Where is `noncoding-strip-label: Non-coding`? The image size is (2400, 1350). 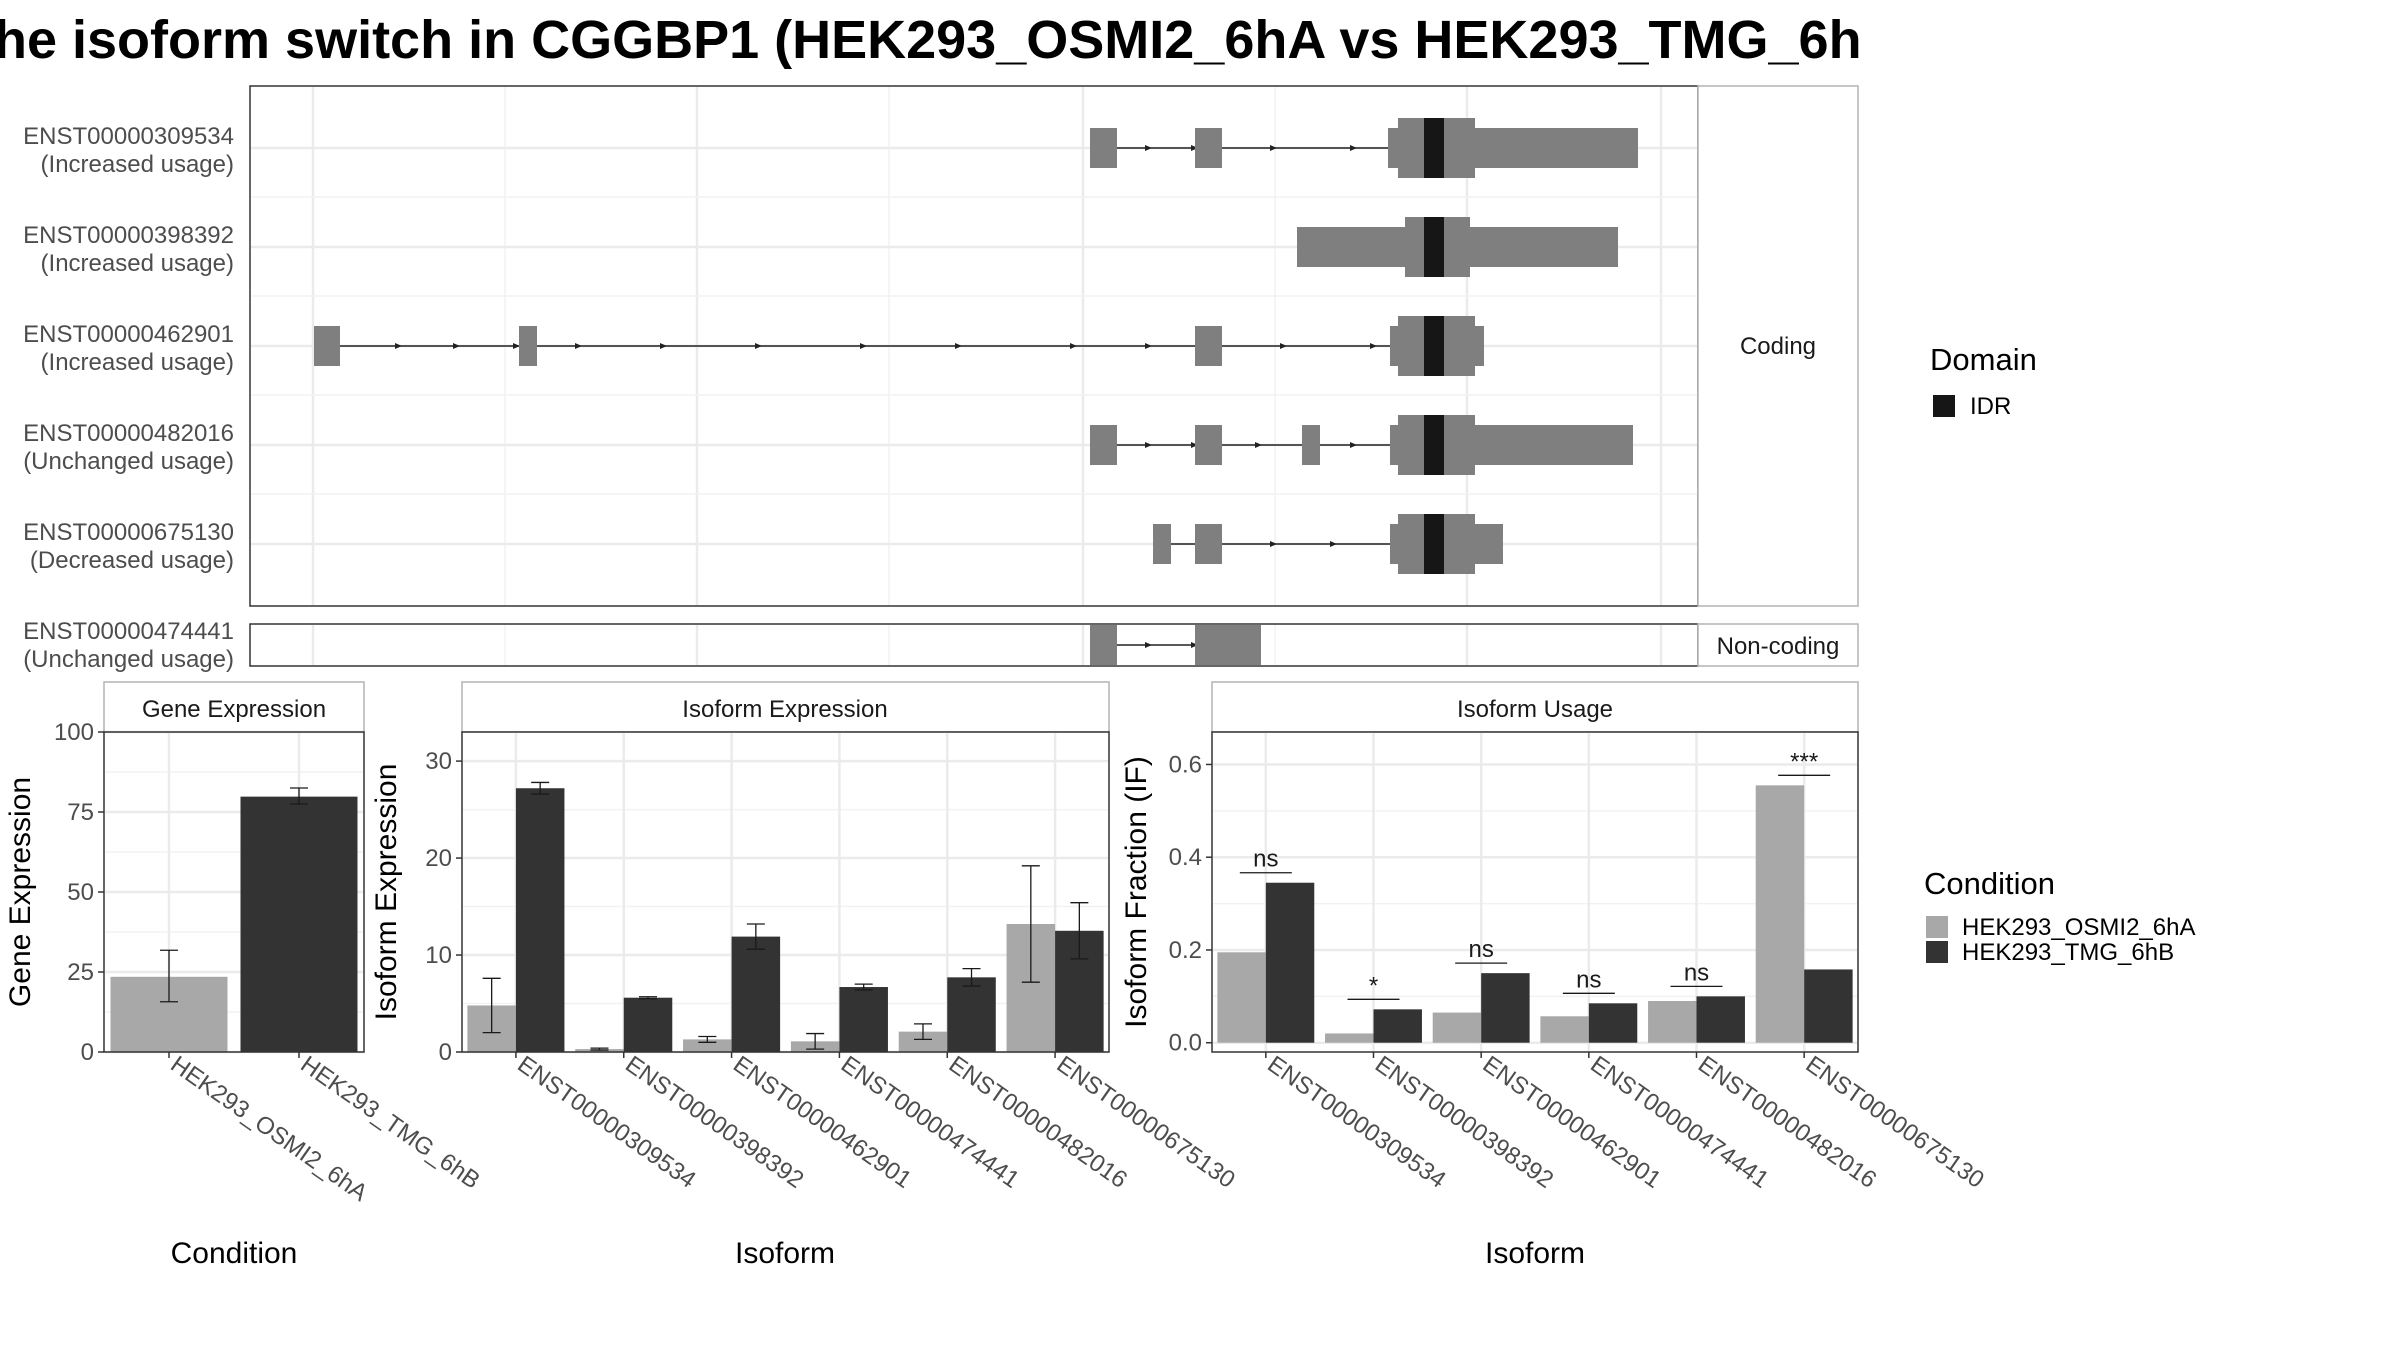
noncoding-strip-label: Non-coding is located at coordinates (1778, 646).